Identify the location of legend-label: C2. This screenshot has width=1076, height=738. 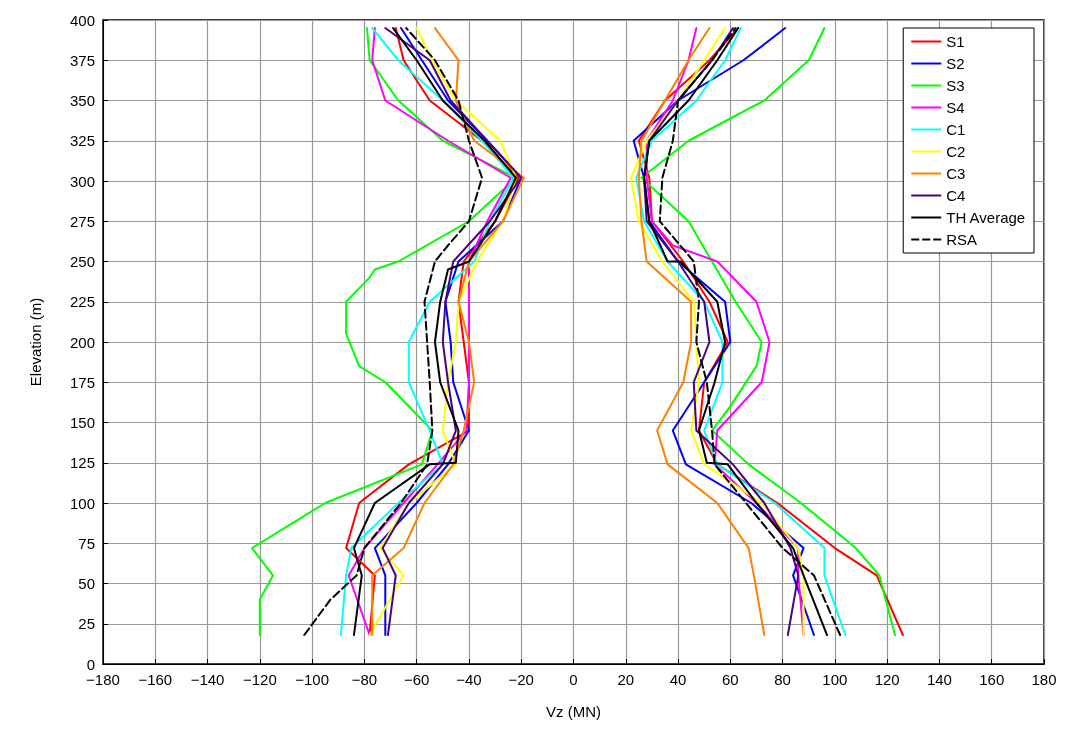
(956, 151).